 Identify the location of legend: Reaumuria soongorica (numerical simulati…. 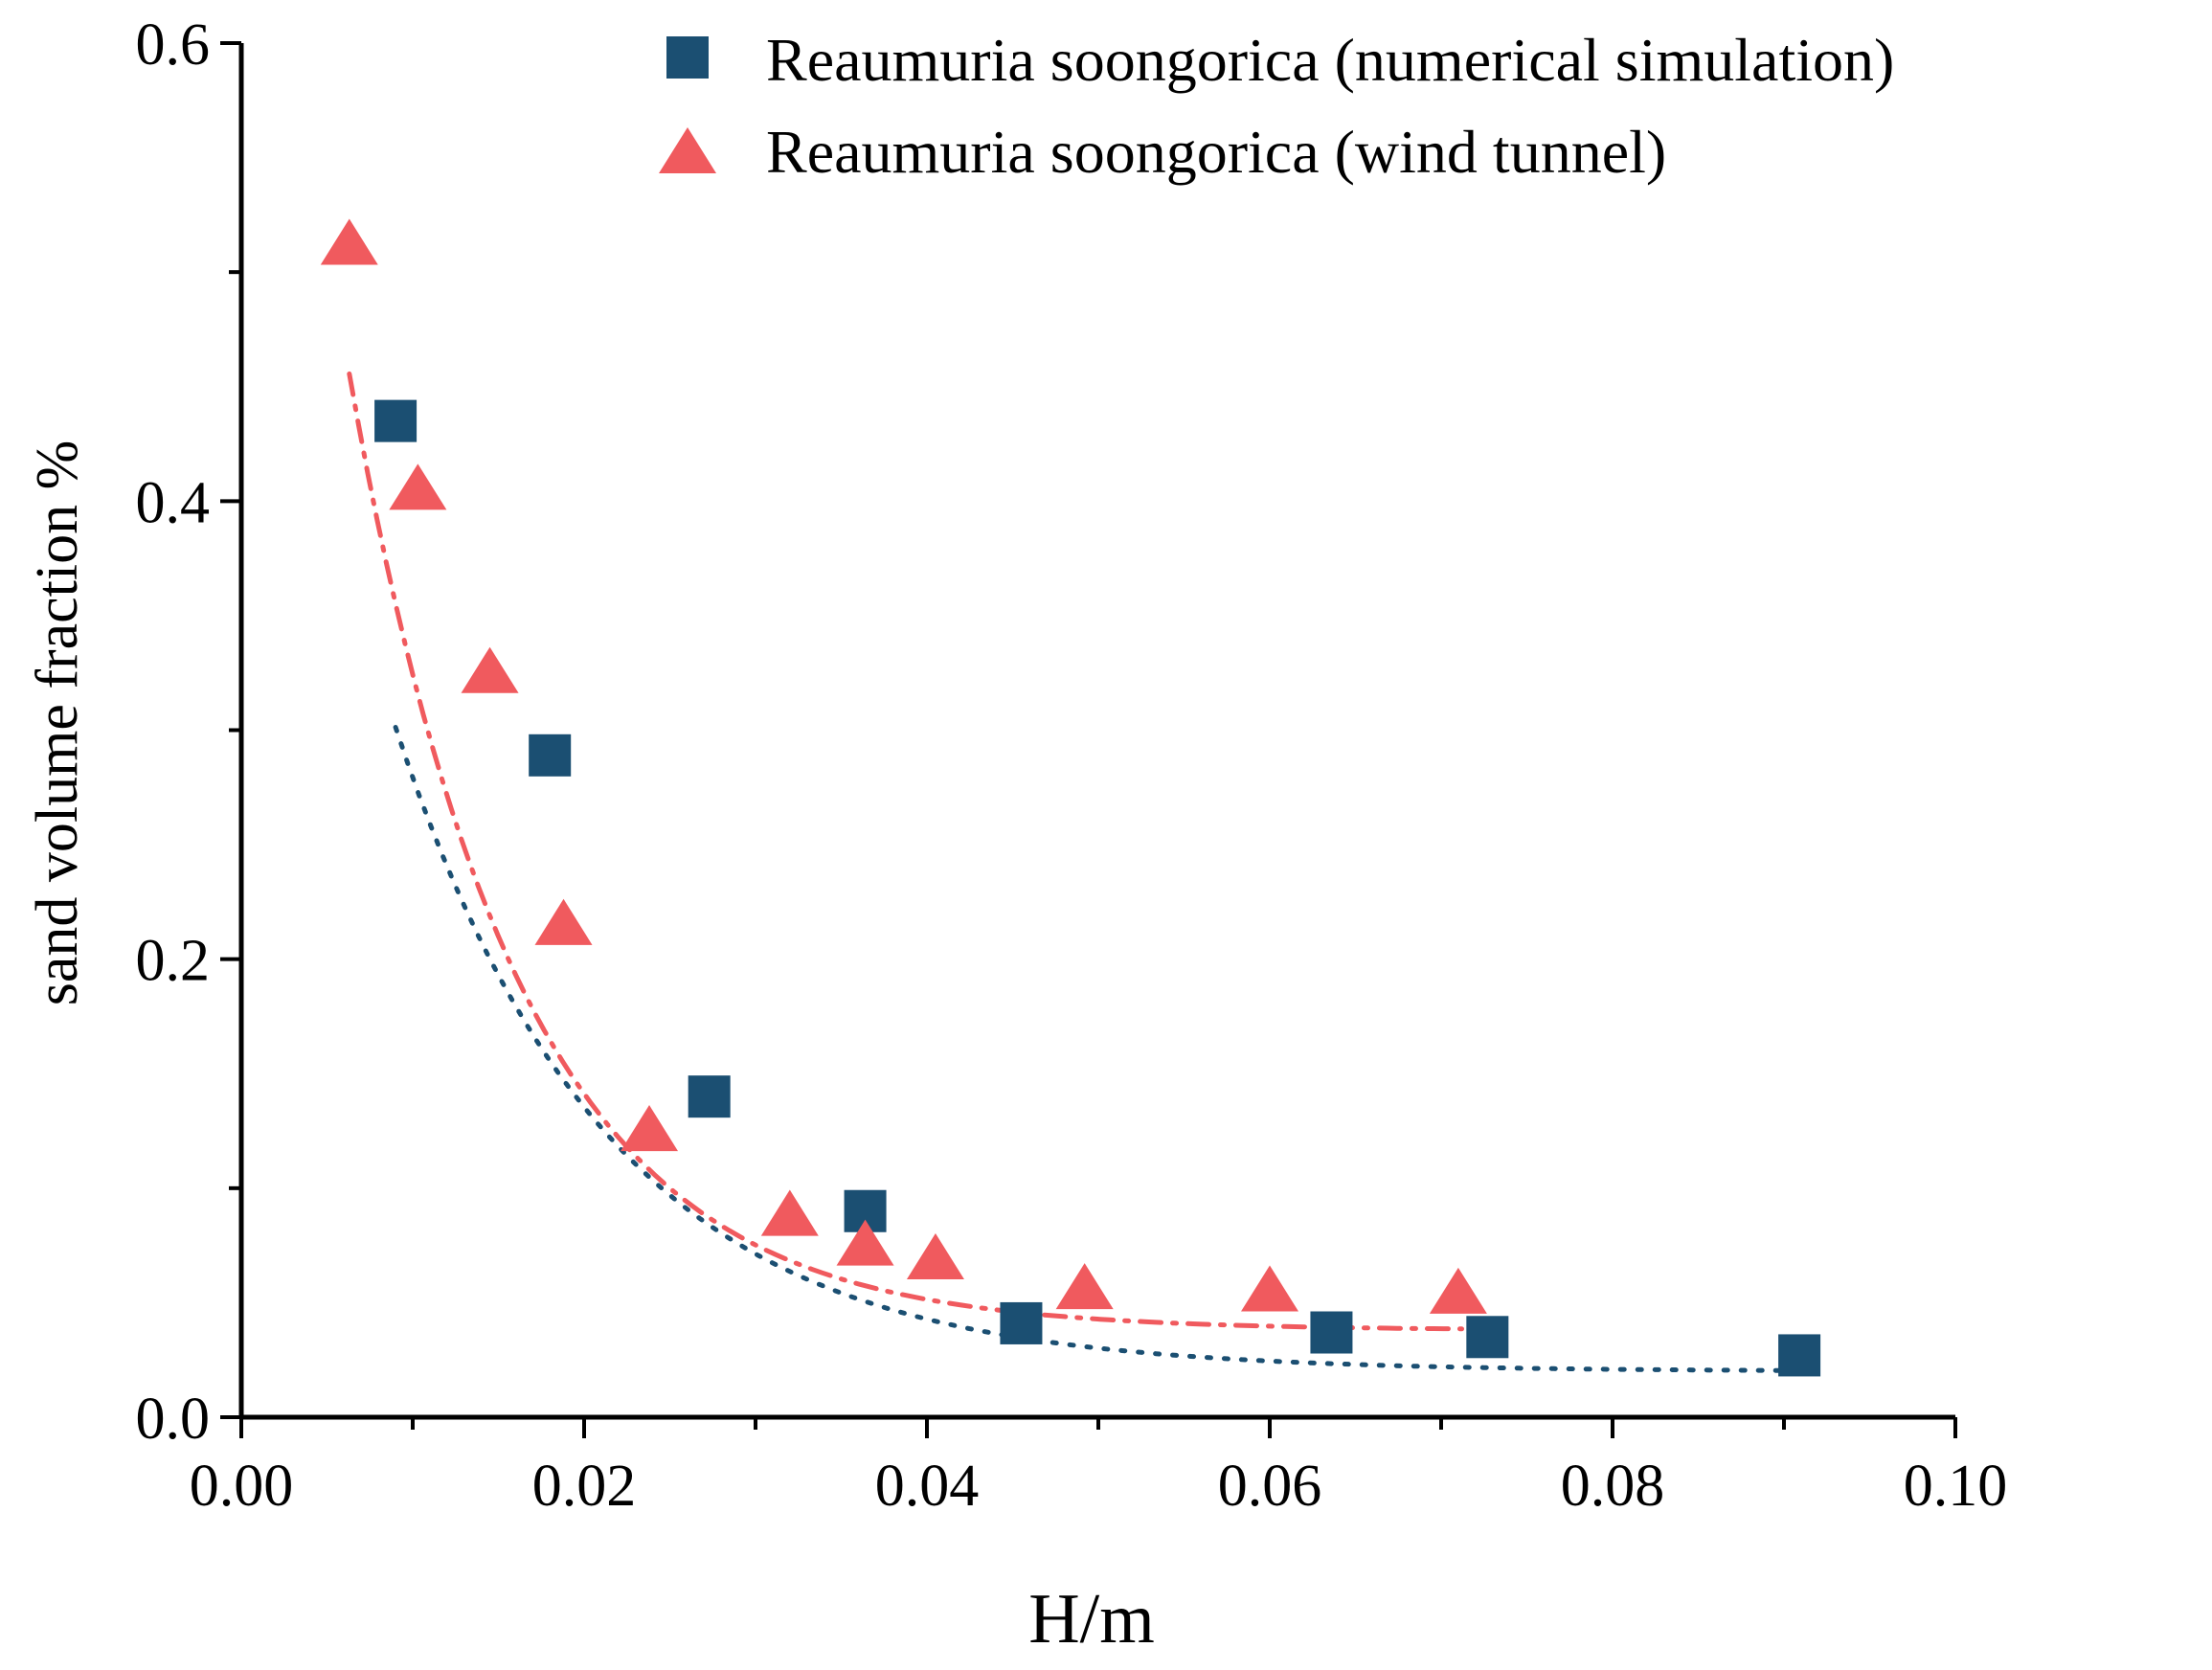
(1276, 106).